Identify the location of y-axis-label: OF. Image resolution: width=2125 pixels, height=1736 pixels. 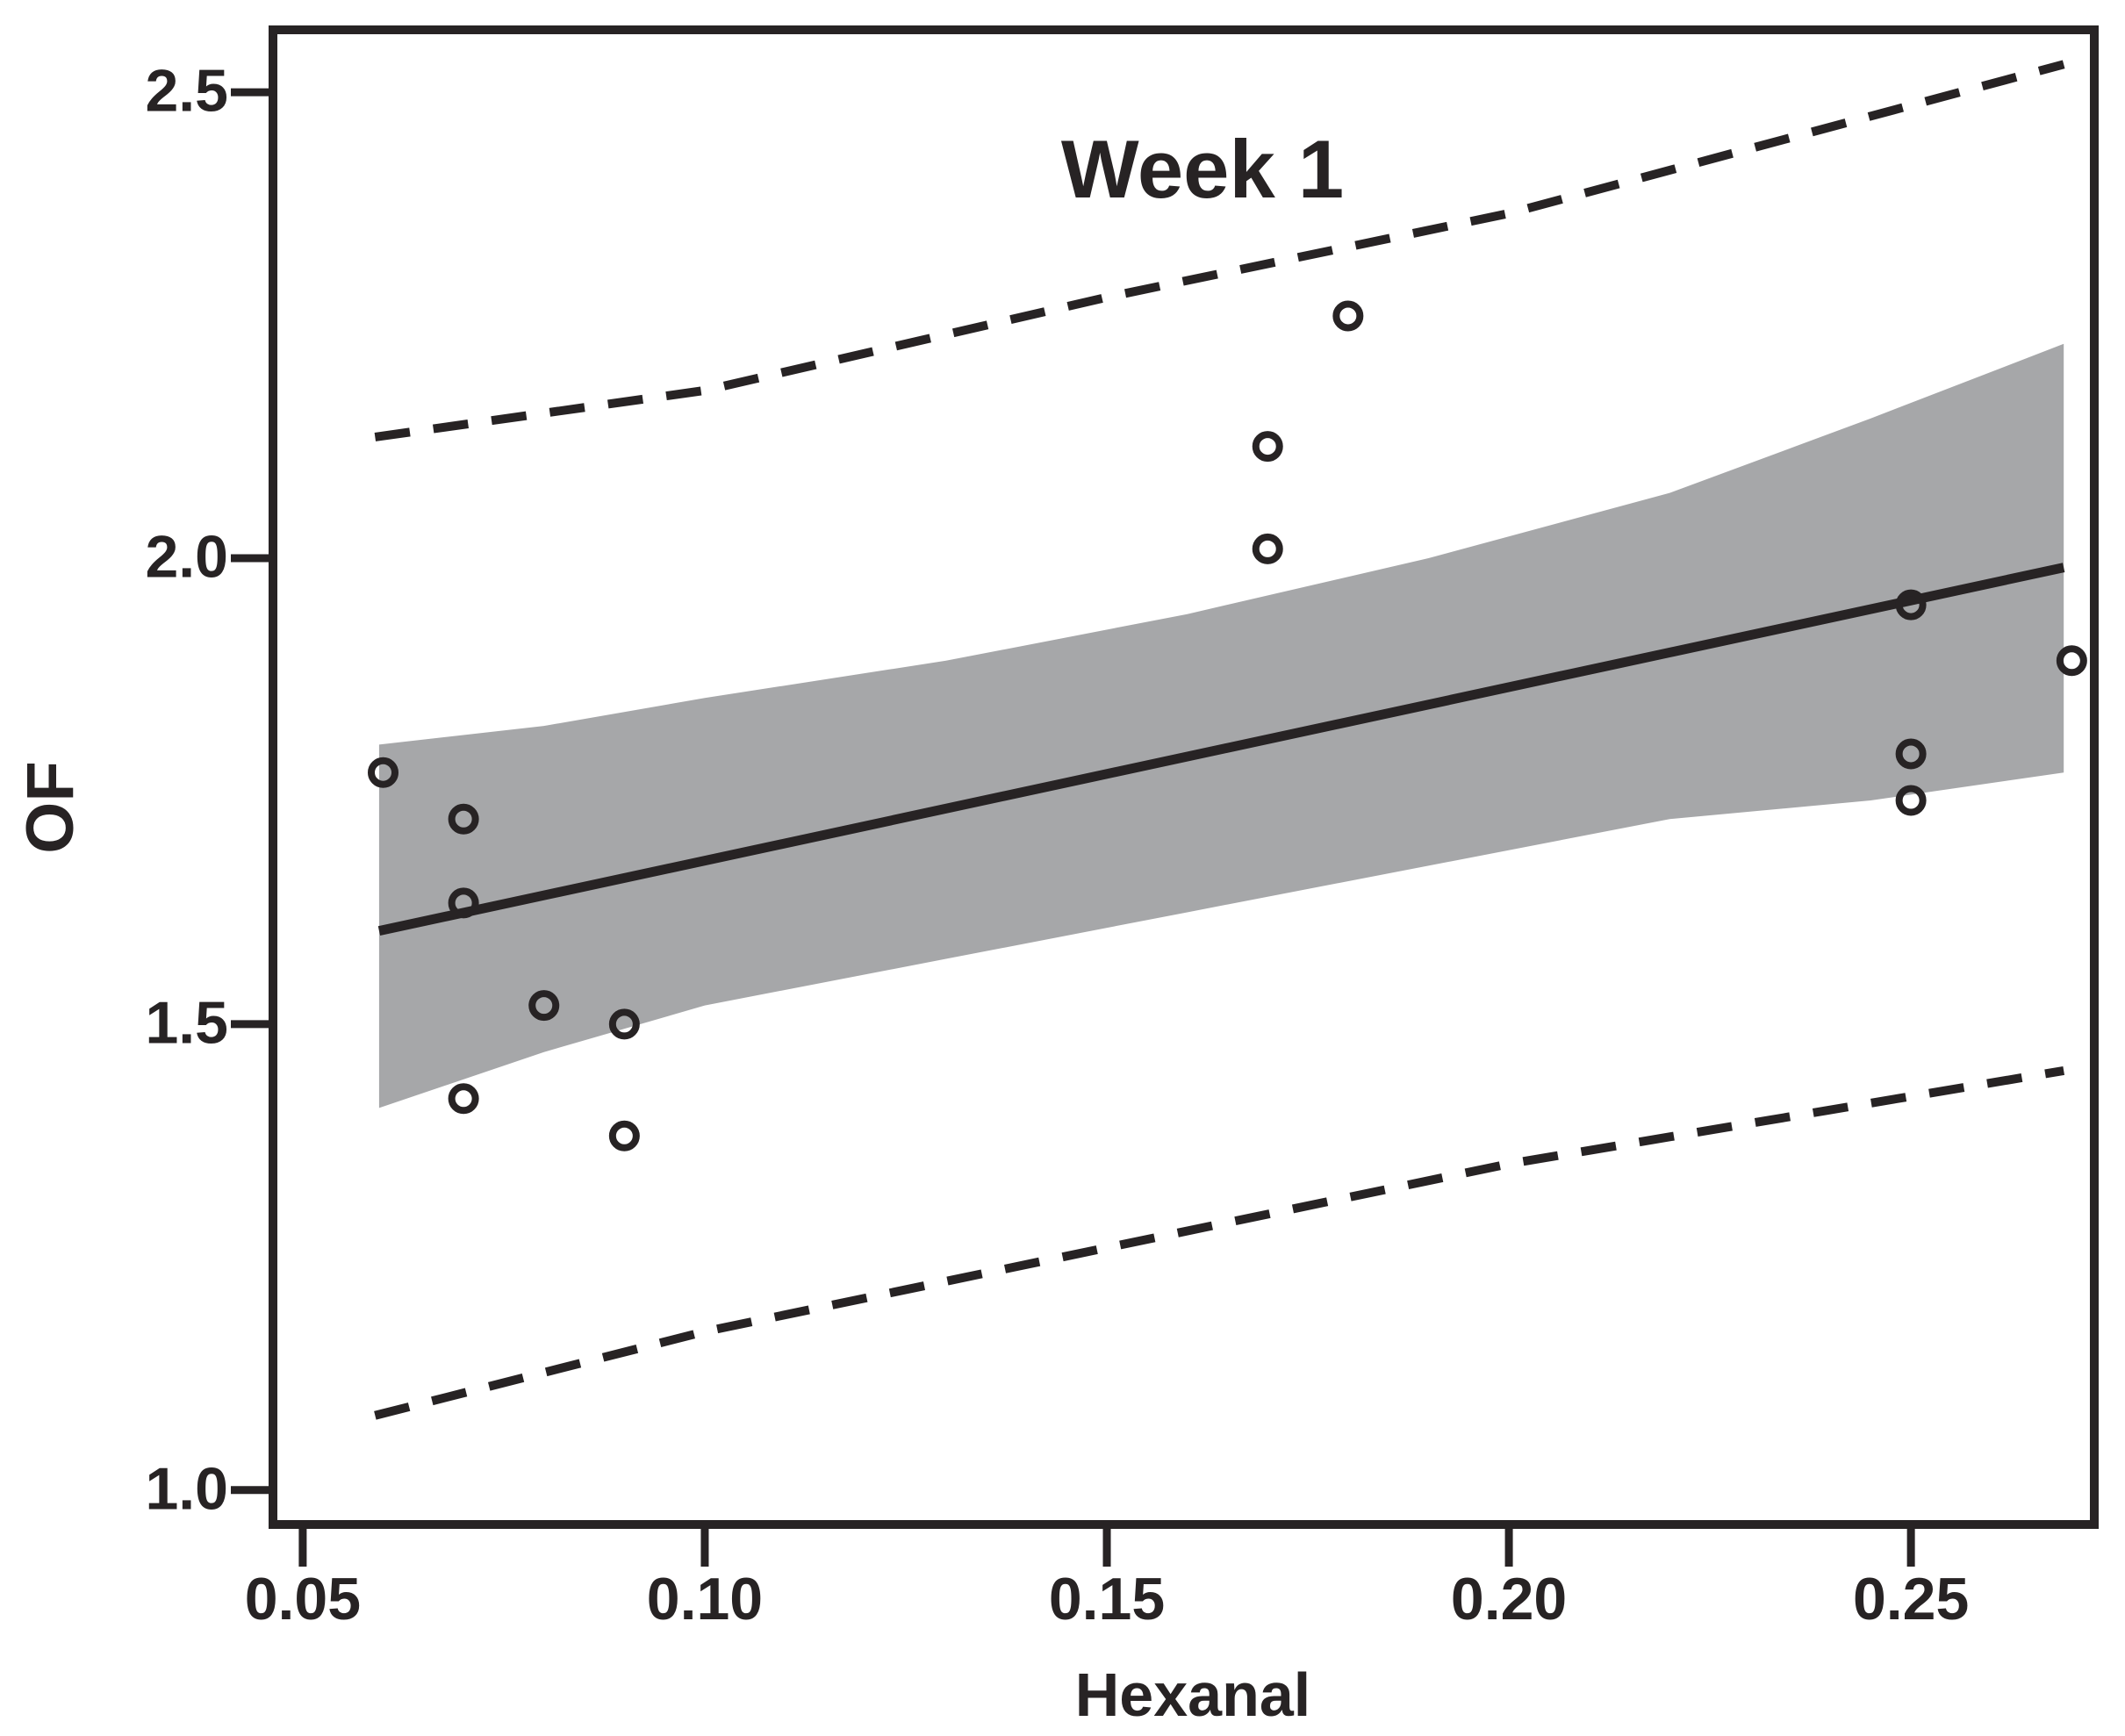
(50, 807).